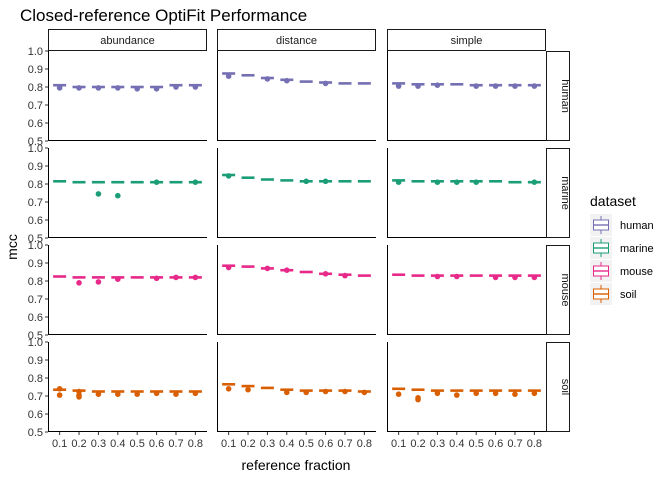 The image size is (672, 480). Describe the element at coordinates (636, 272) in the screenshot. I see `legend-label: mouse` at that location.